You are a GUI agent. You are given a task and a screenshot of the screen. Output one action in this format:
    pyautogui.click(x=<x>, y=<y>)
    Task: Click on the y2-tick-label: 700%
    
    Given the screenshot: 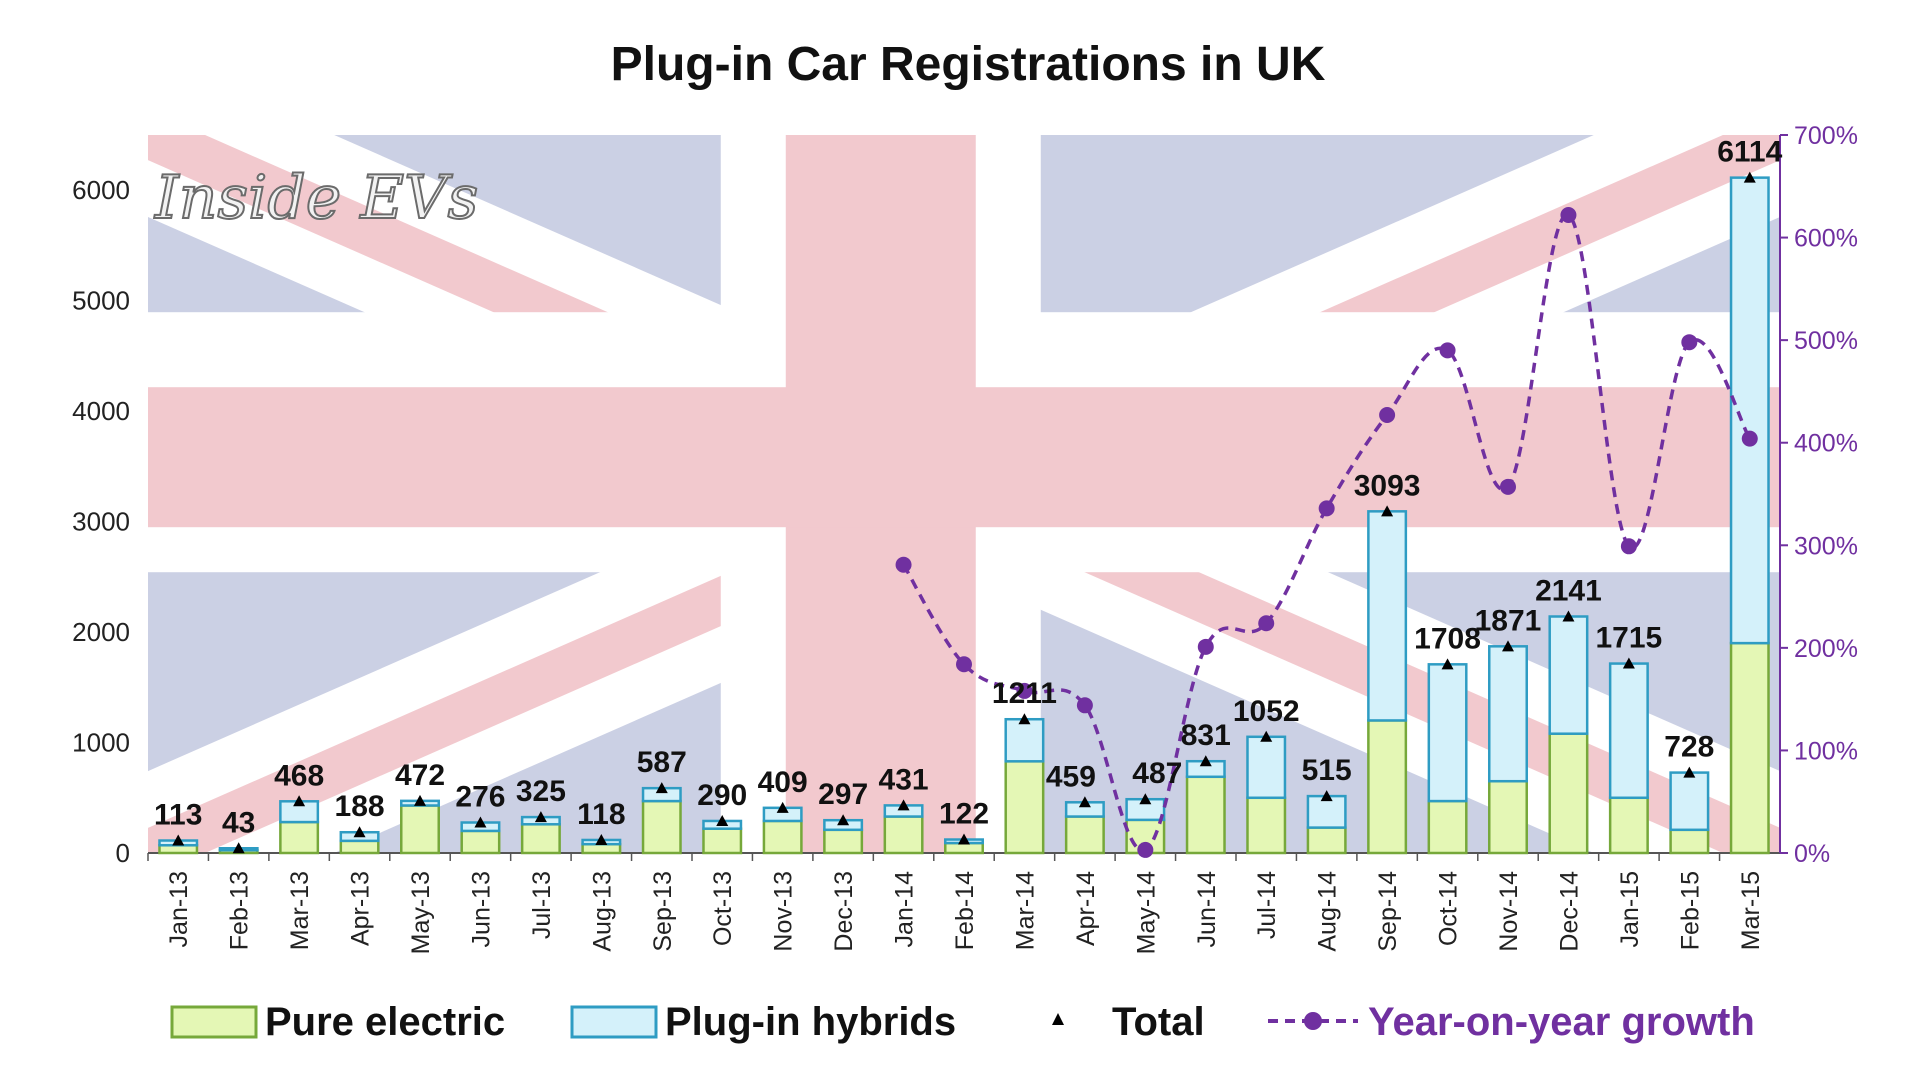 What is the action you would take?
    pyautogui.click(x=1826, y=136)
    